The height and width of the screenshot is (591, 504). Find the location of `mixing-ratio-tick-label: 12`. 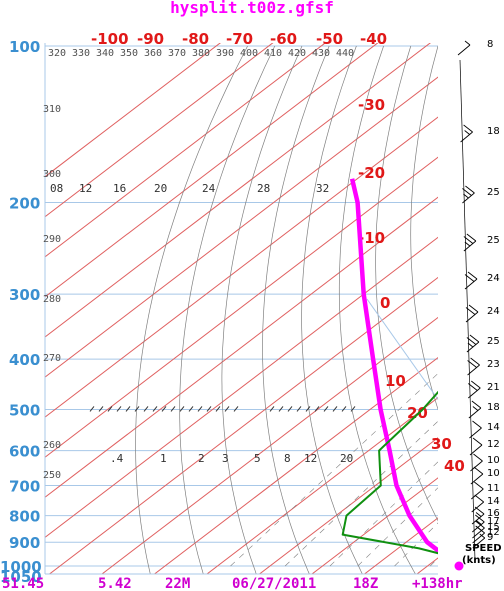

mixing-ratio-tick-label: 12 is located at coordinates (85, 188).